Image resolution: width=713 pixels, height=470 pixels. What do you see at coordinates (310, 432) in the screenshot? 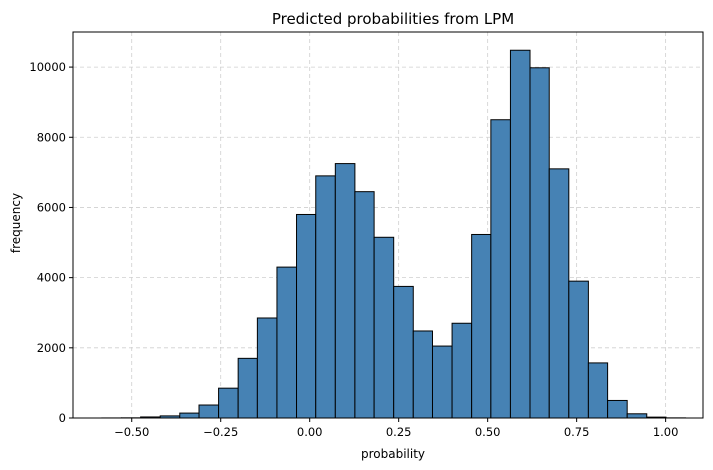
I see `x-tick-label: 0.00` at bounding box center [310, 432].